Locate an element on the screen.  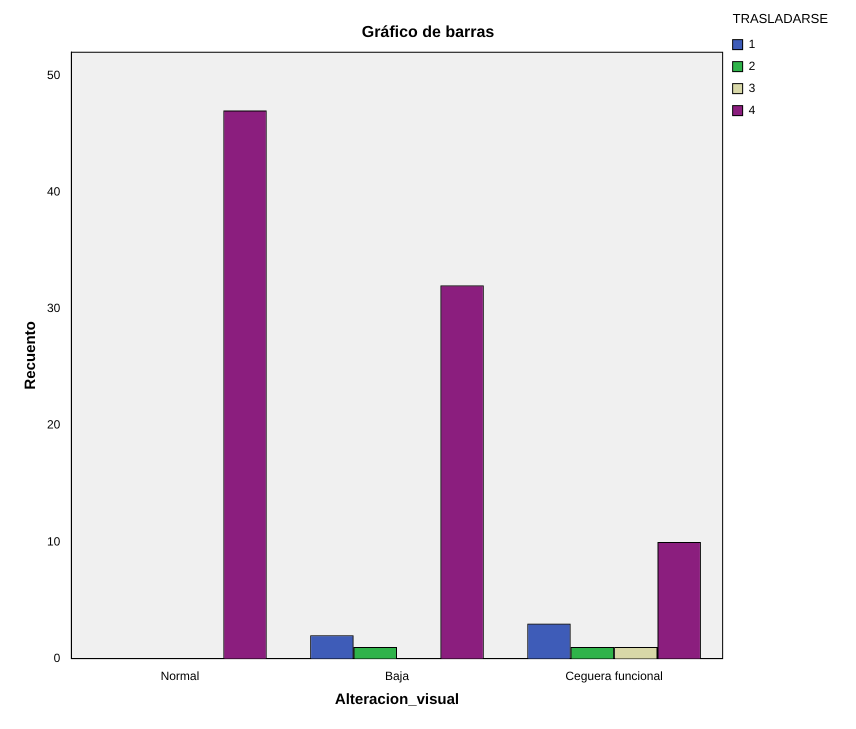
y-tick-label: 40 is located at coordinates (53, 191).